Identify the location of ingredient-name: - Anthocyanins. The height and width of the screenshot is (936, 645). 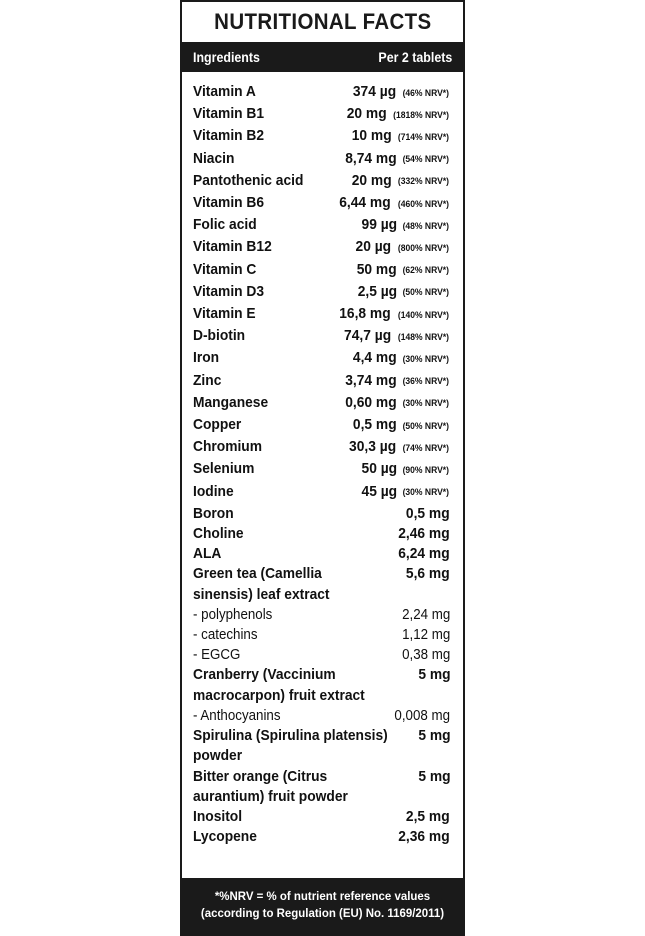
(237, 715).